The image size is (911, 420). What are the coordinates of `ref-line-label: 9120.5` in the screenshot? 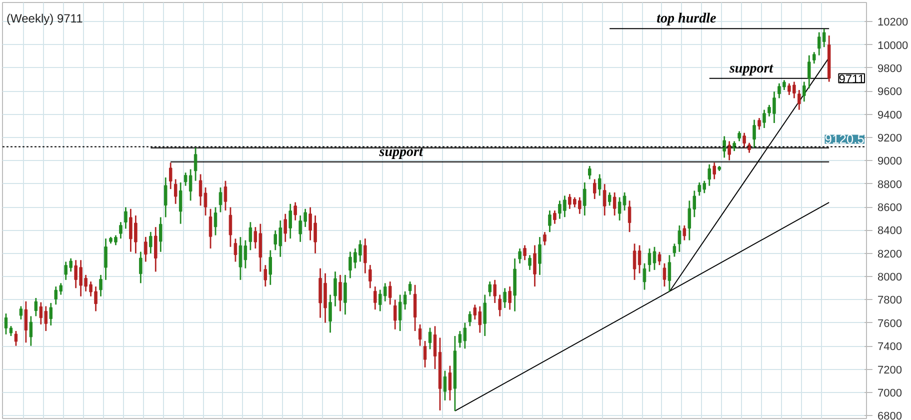 It's located at (844, 139).